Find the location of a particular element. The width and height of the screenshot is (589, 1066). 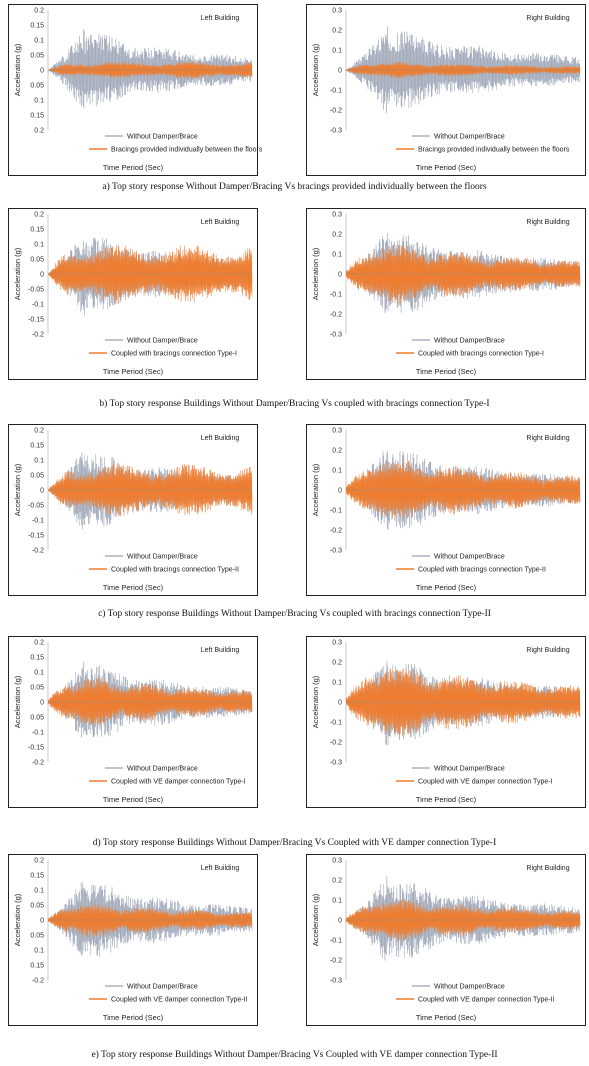

legend-label-with: Coupled with bracings connection Type-II is located at coordinates (482, 570).